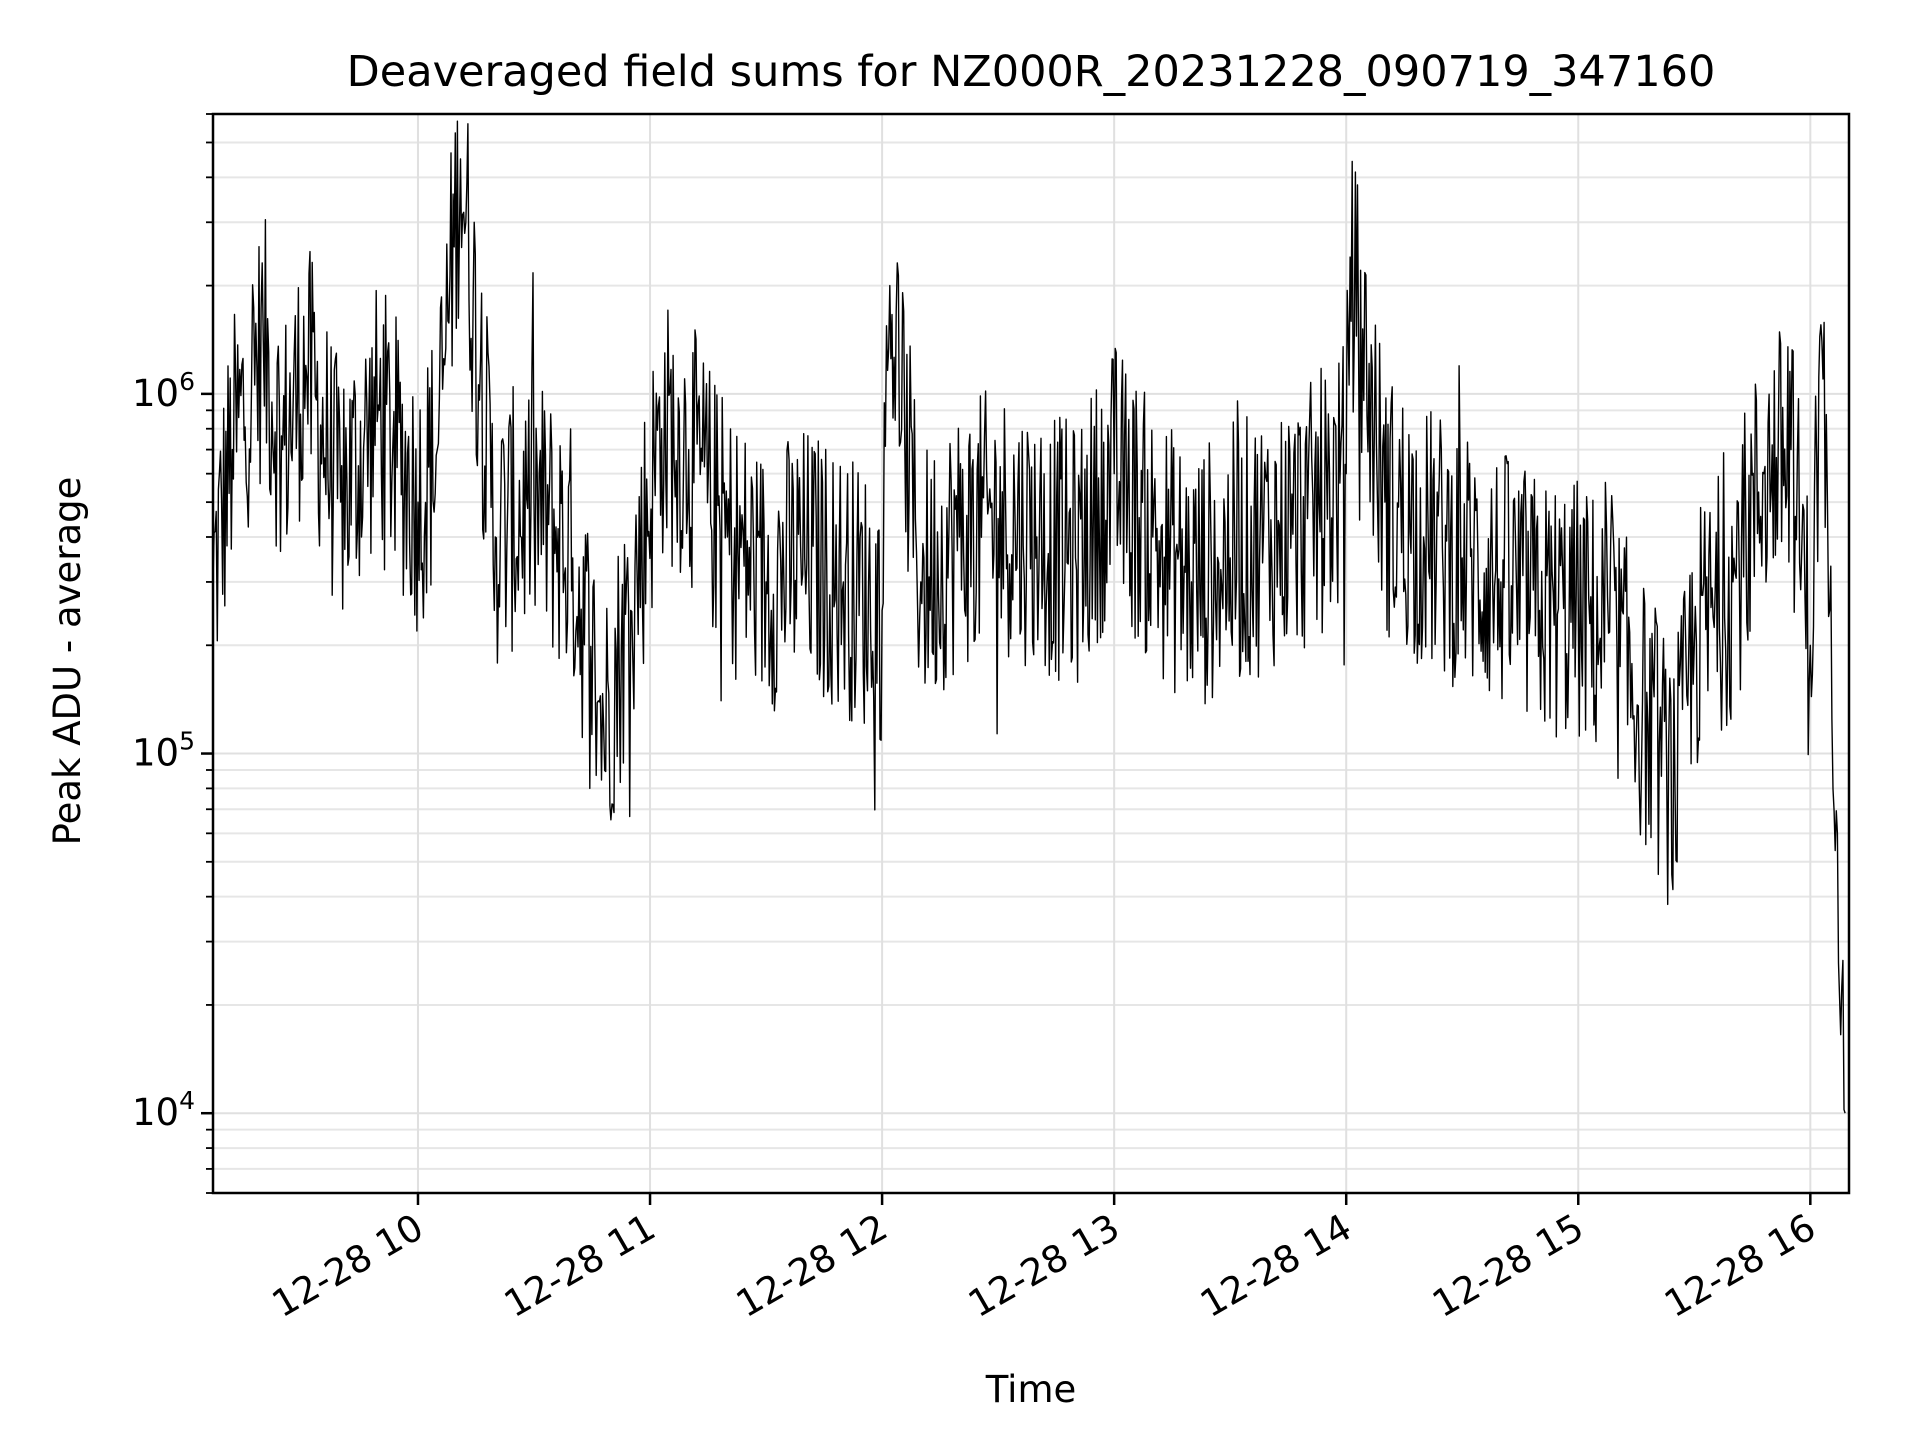  Describe the element at coordinates (1031, 1389) in the screenshot. I see `x-axis-label: Time` at that location.